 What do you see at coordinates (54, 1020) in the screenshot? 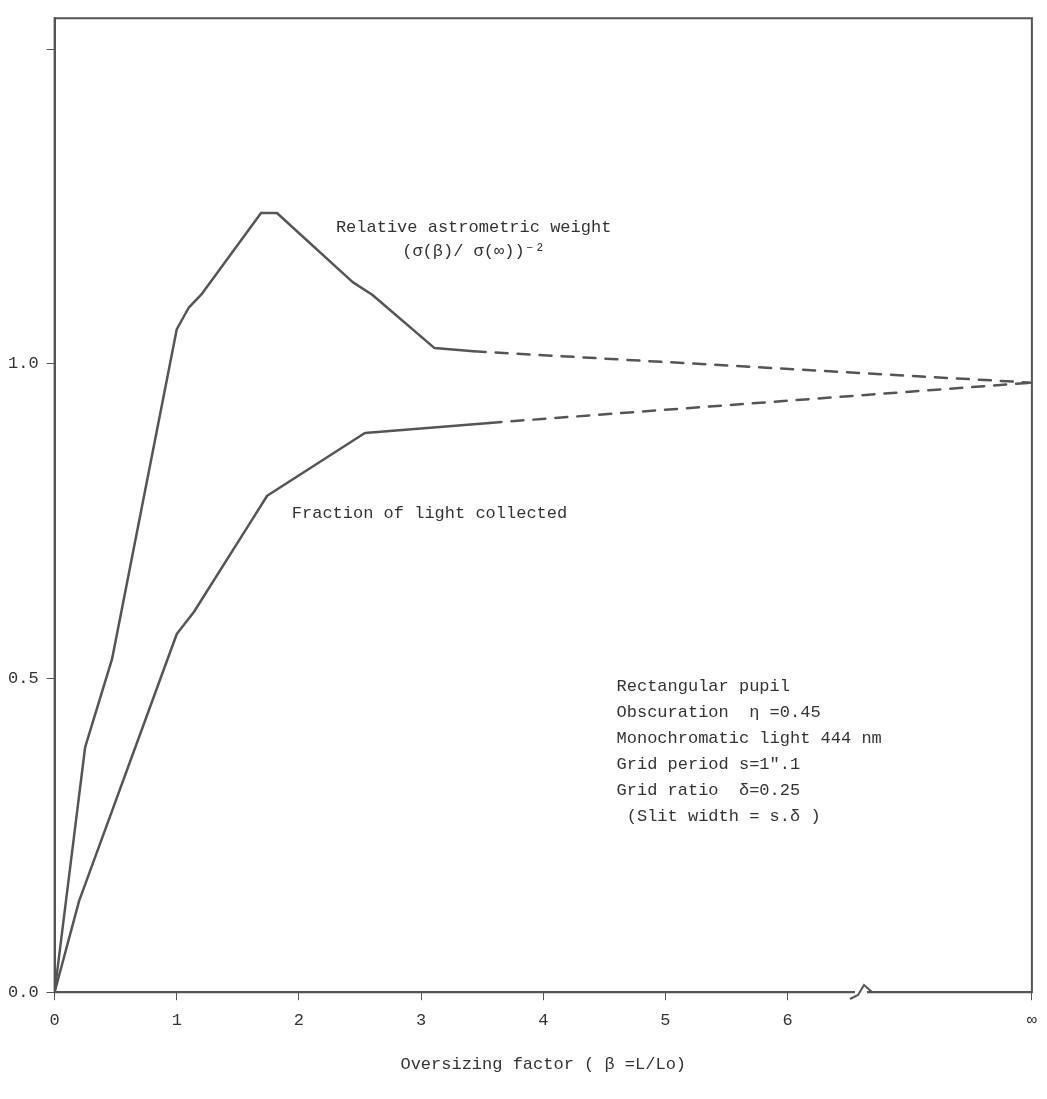
I see `x-tick-label: 0` at bounding box center [54, 1020].